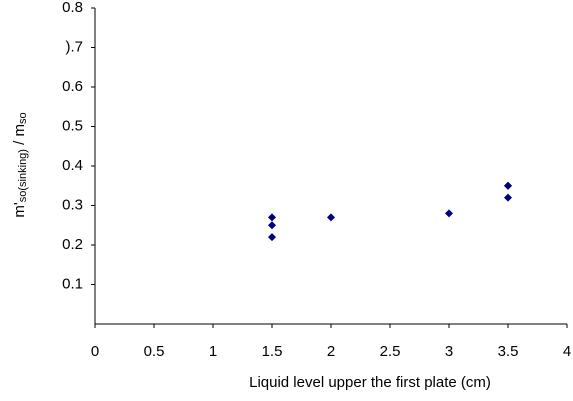 This screenshot has width=573, height=401. I want to click on y-label-subscript: so, so click(23, 118).